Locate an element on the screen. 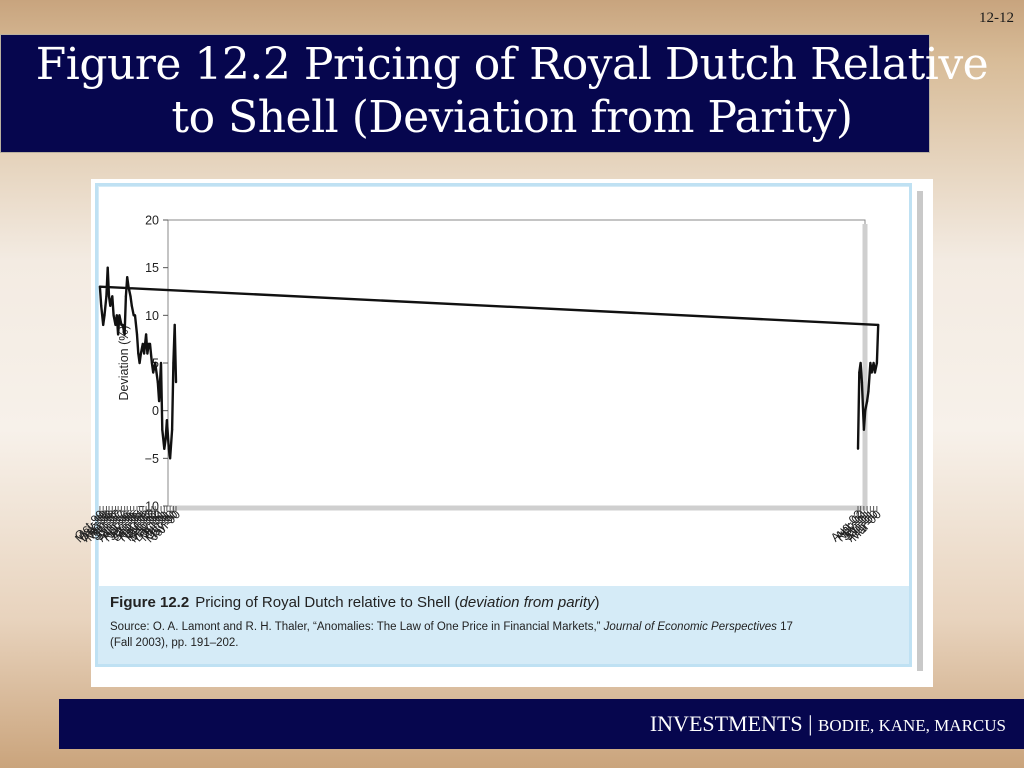 Image resolution: width=1024 pixels, height=768 pixels. figure-shadow is located at coordinates (920, 431).